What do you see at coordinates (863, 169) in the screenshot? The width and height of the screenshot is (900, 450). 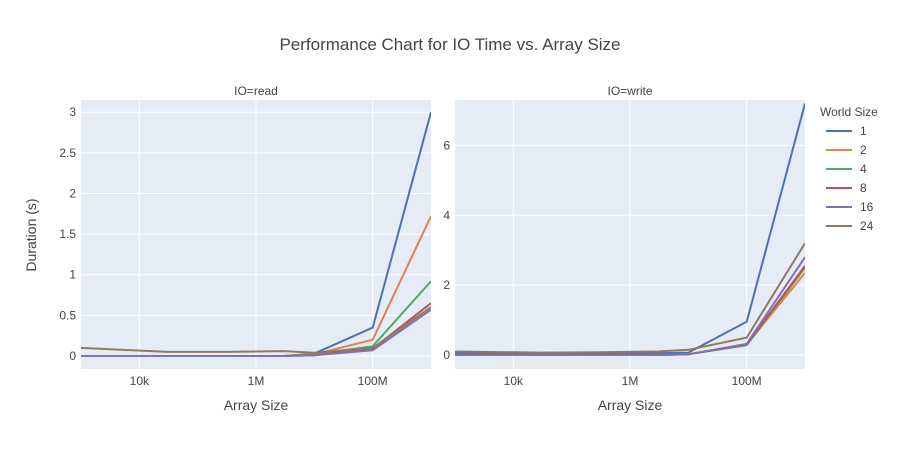 I see `legend-label: 4` at bounding box center [863, 169].